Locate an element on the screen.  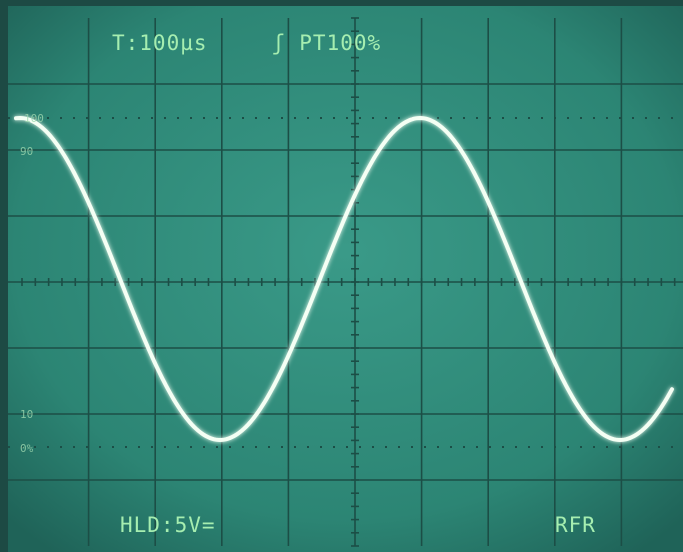
scale-label: 100 is located at coordinates (34, 118).